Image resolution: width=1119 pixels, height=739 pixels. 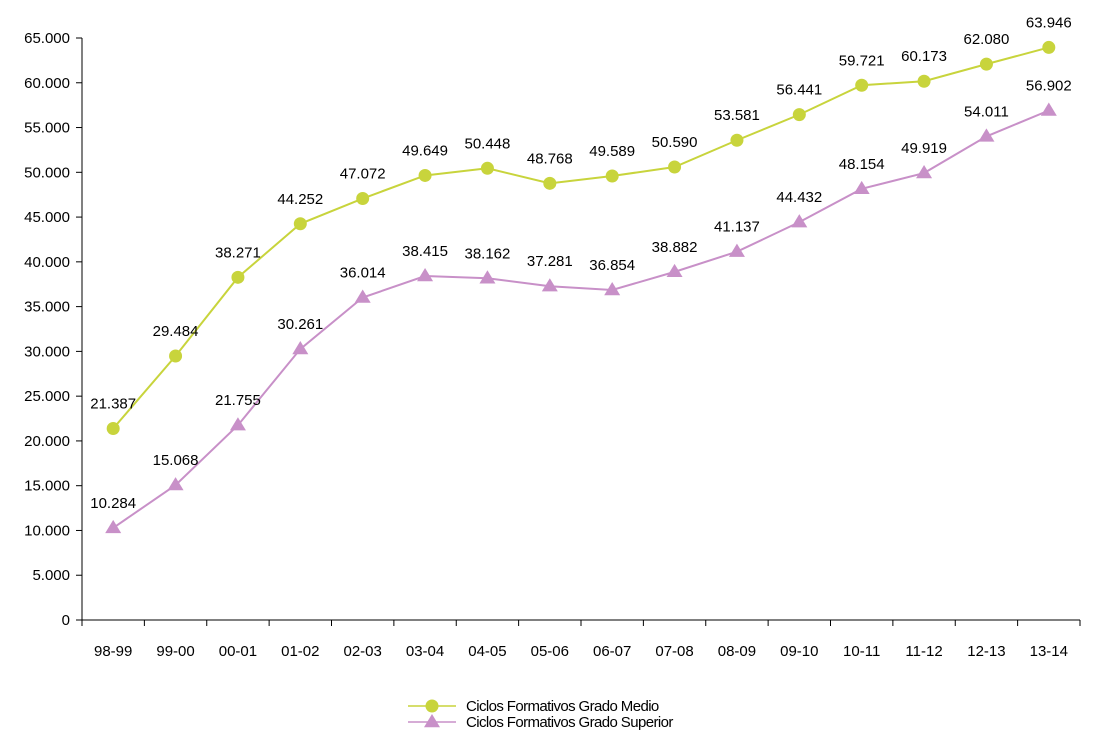 What do you see at coordinates (176, 331) in the screenshot?
I see `data-label-1: 29.484` at bounding box center [176, 331].